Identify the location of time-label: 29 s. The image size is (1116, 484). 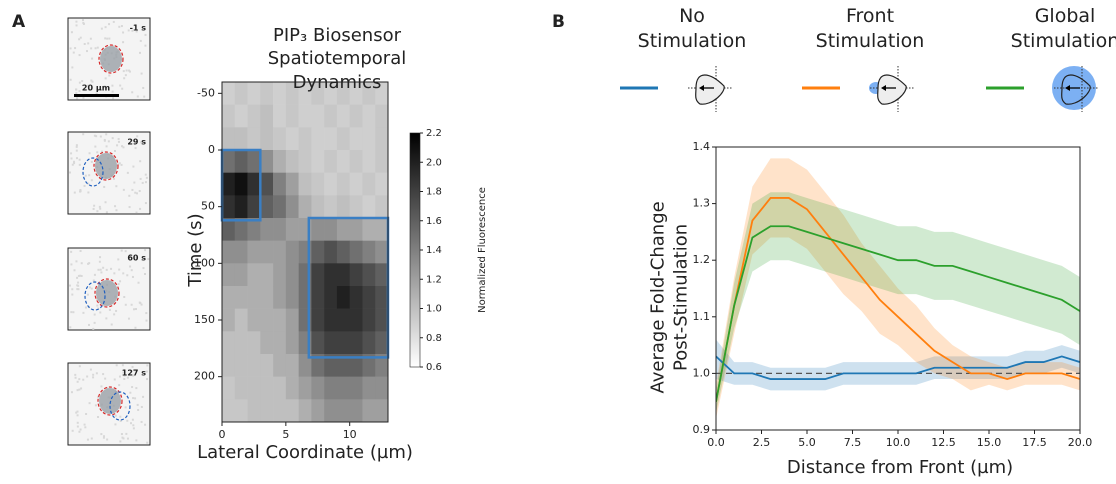
(136, 142).